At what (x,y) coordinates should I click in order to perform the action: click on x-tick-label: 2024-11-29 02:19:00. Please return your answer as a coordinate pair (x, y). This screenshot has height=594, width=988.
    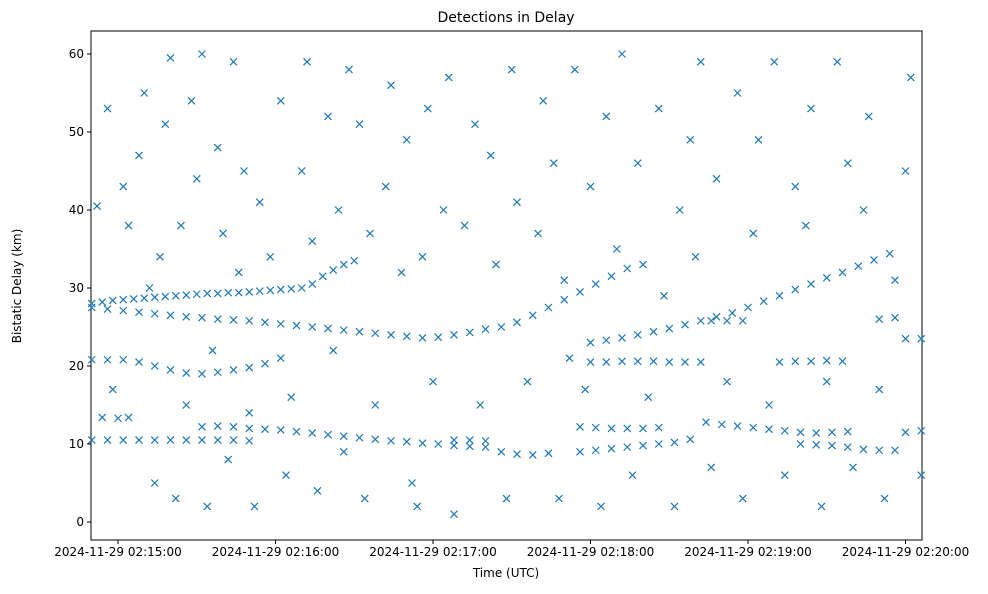
    Looking at the image, I should click on (747, 552).